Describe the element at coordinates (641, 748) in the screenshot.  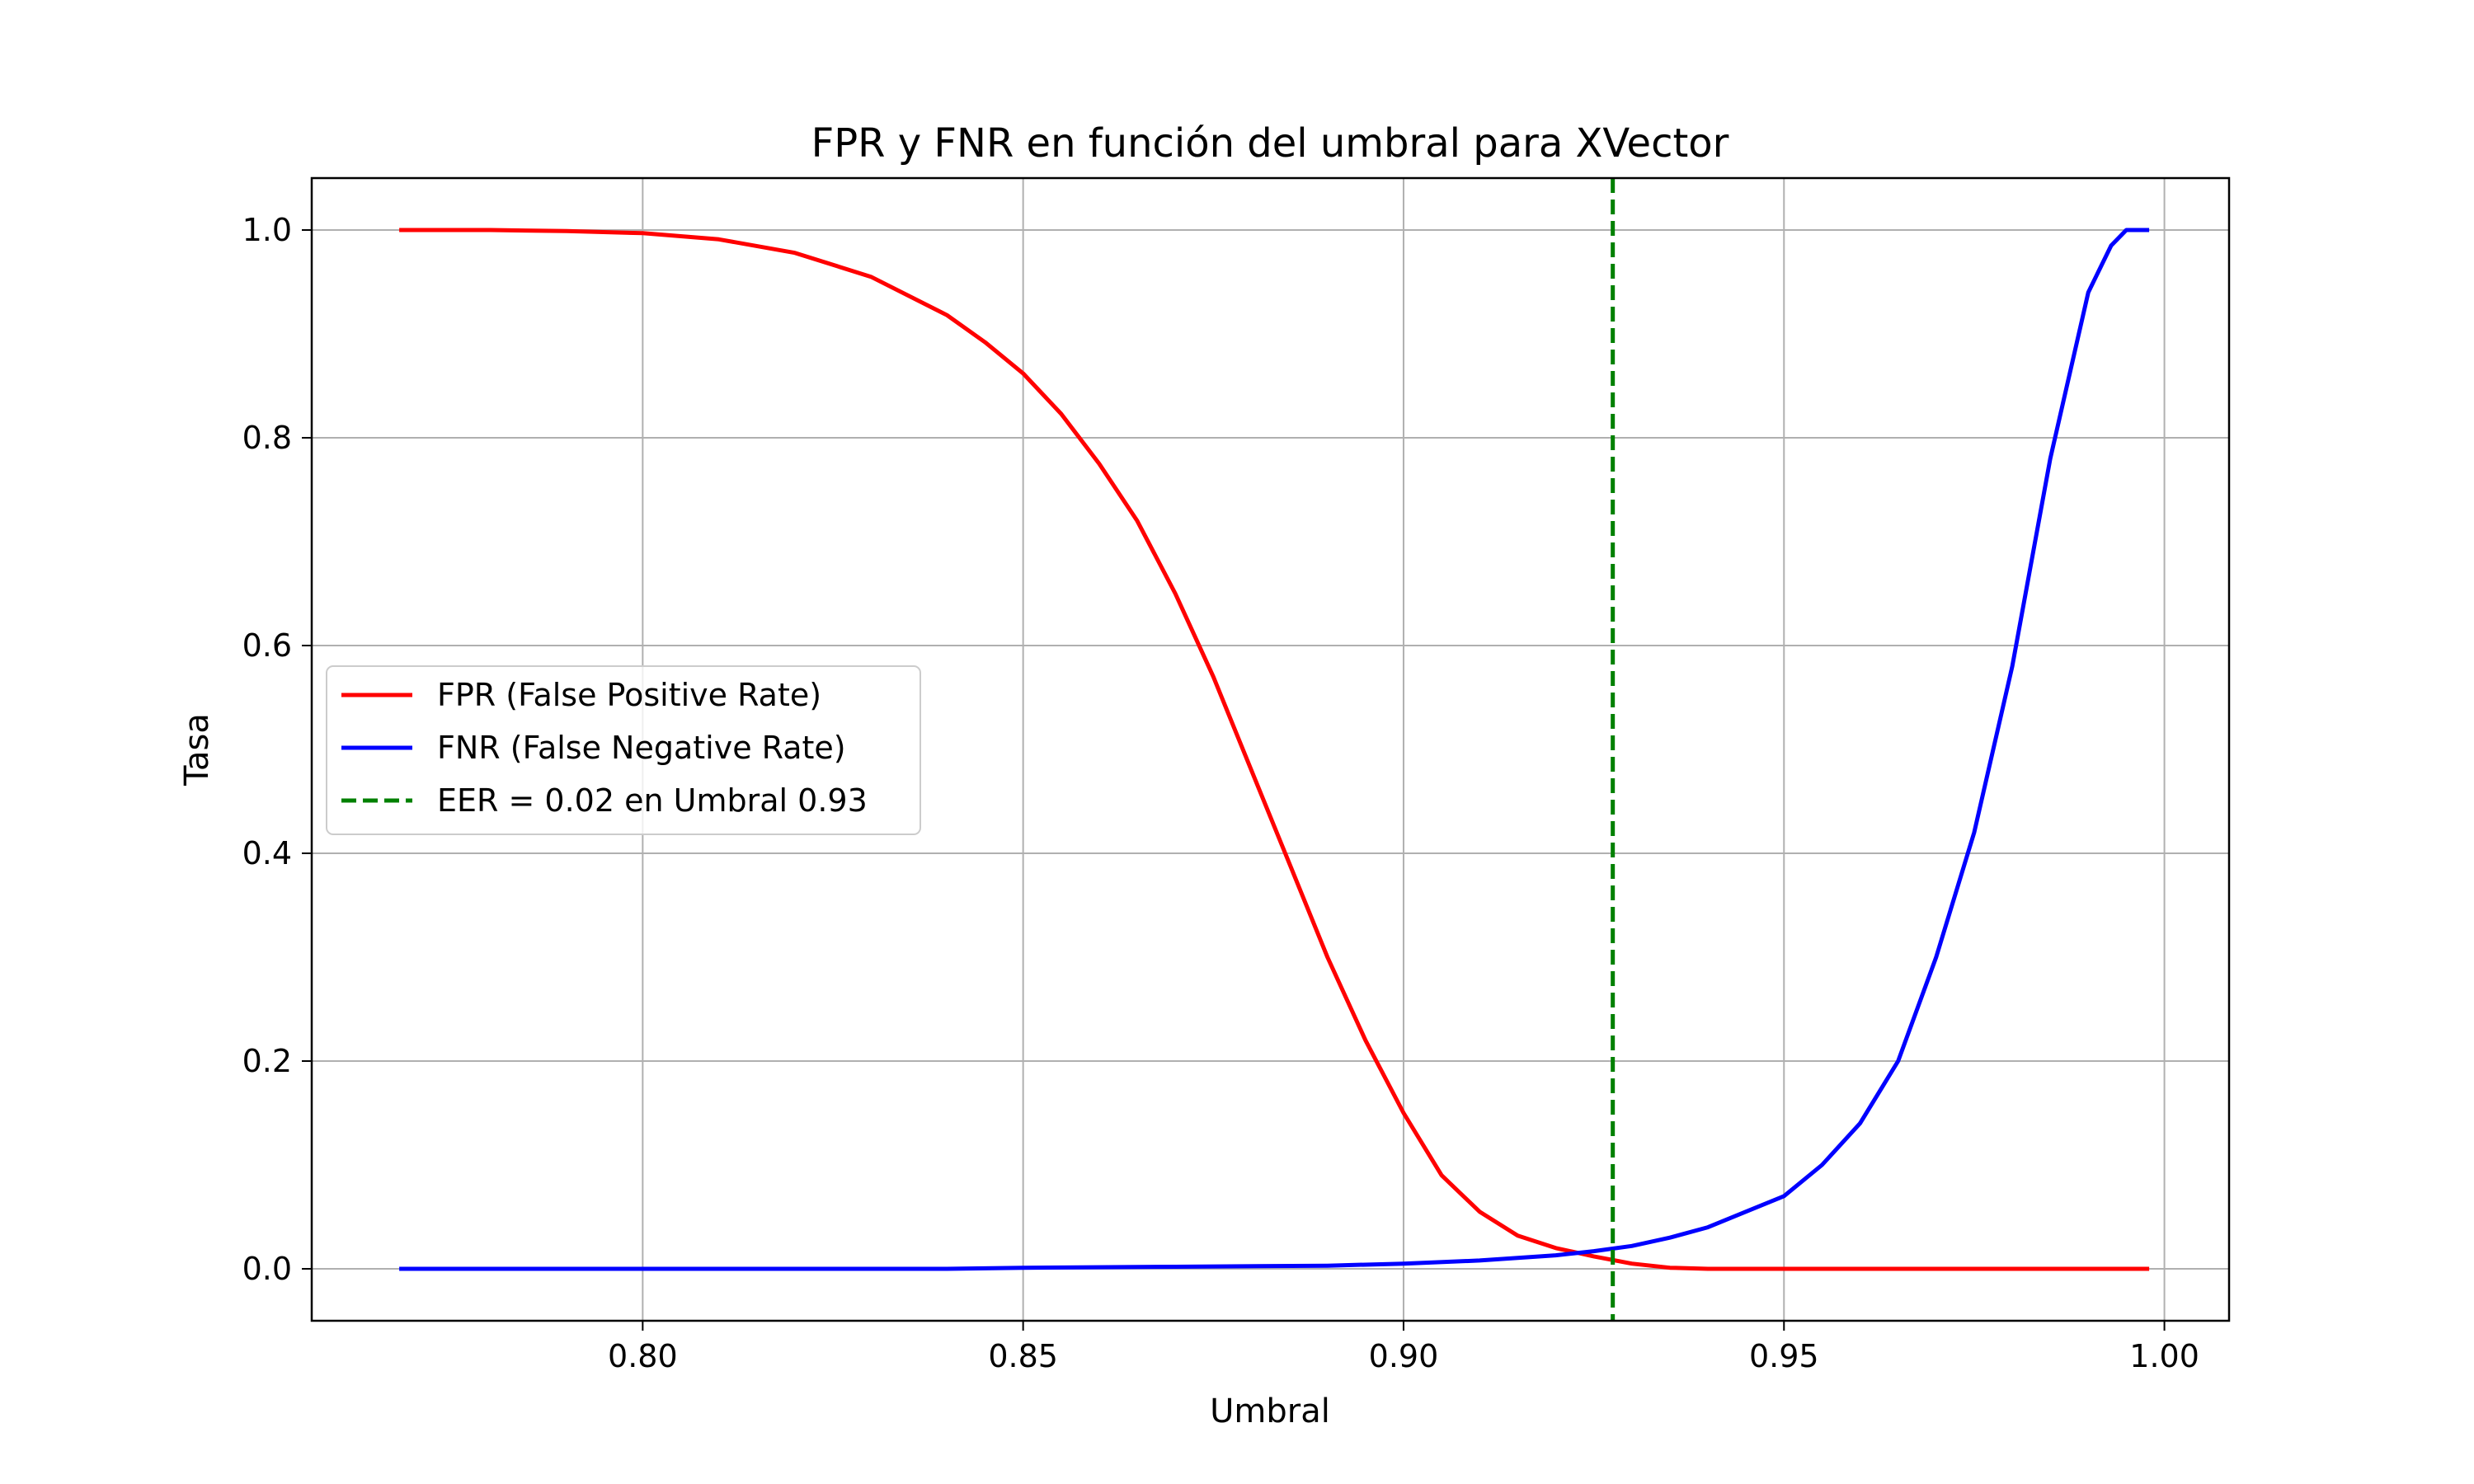
I see `legend-label-fnr: FNR (False Negative Rate)` at that location.